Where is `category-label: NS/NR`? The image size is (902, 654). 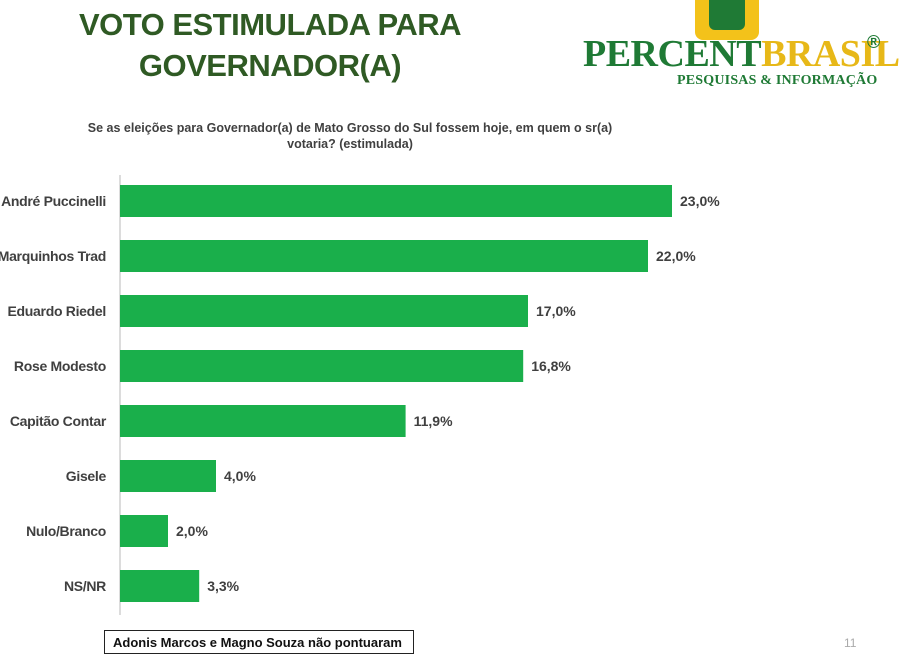
category-label: NS/NR is located at coordinates (85, 586).